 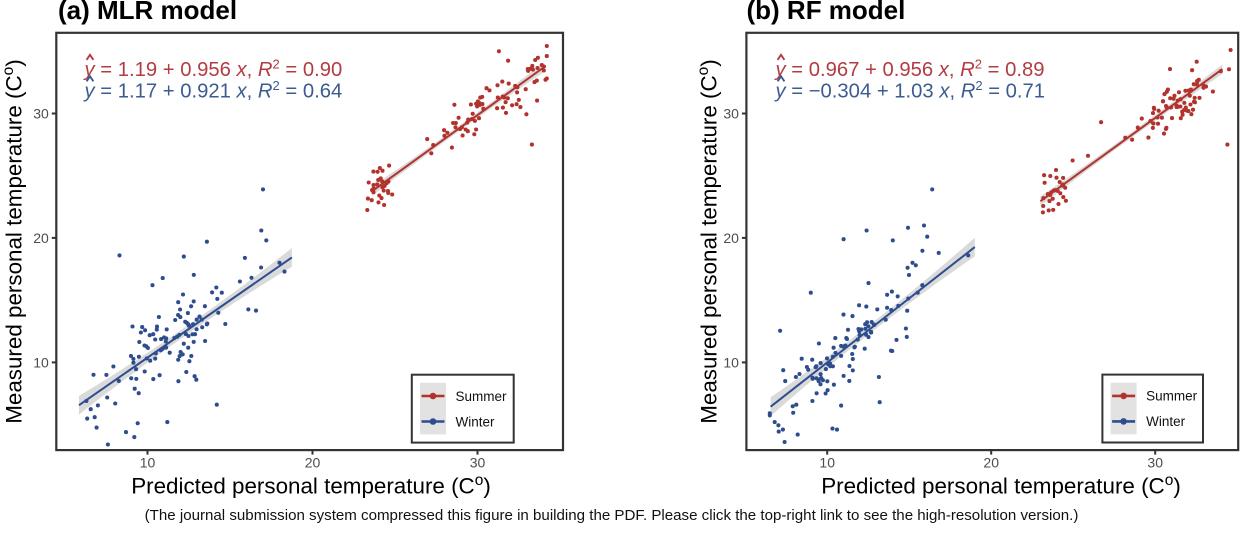 What do you see at coordinates (826, 12) in the screenshot?
I see `svg-text: (b) RF model` at bounding box center [826, 12].